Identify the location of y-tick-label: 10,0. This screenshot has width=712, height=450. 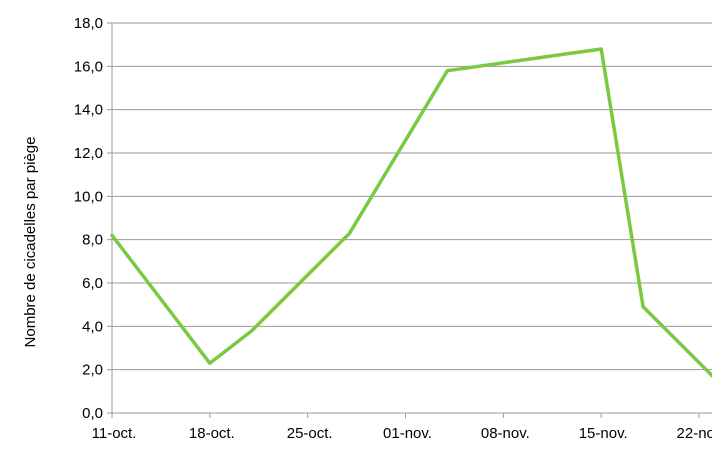
(88, 196).